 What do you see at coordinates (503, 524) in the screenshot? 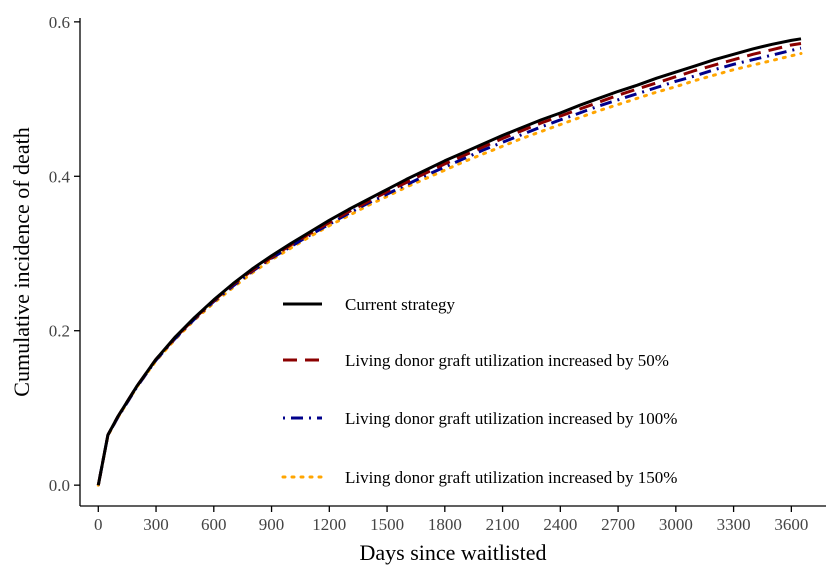
I see `x-tick-label: 2100` at bounding box center [503, 524].